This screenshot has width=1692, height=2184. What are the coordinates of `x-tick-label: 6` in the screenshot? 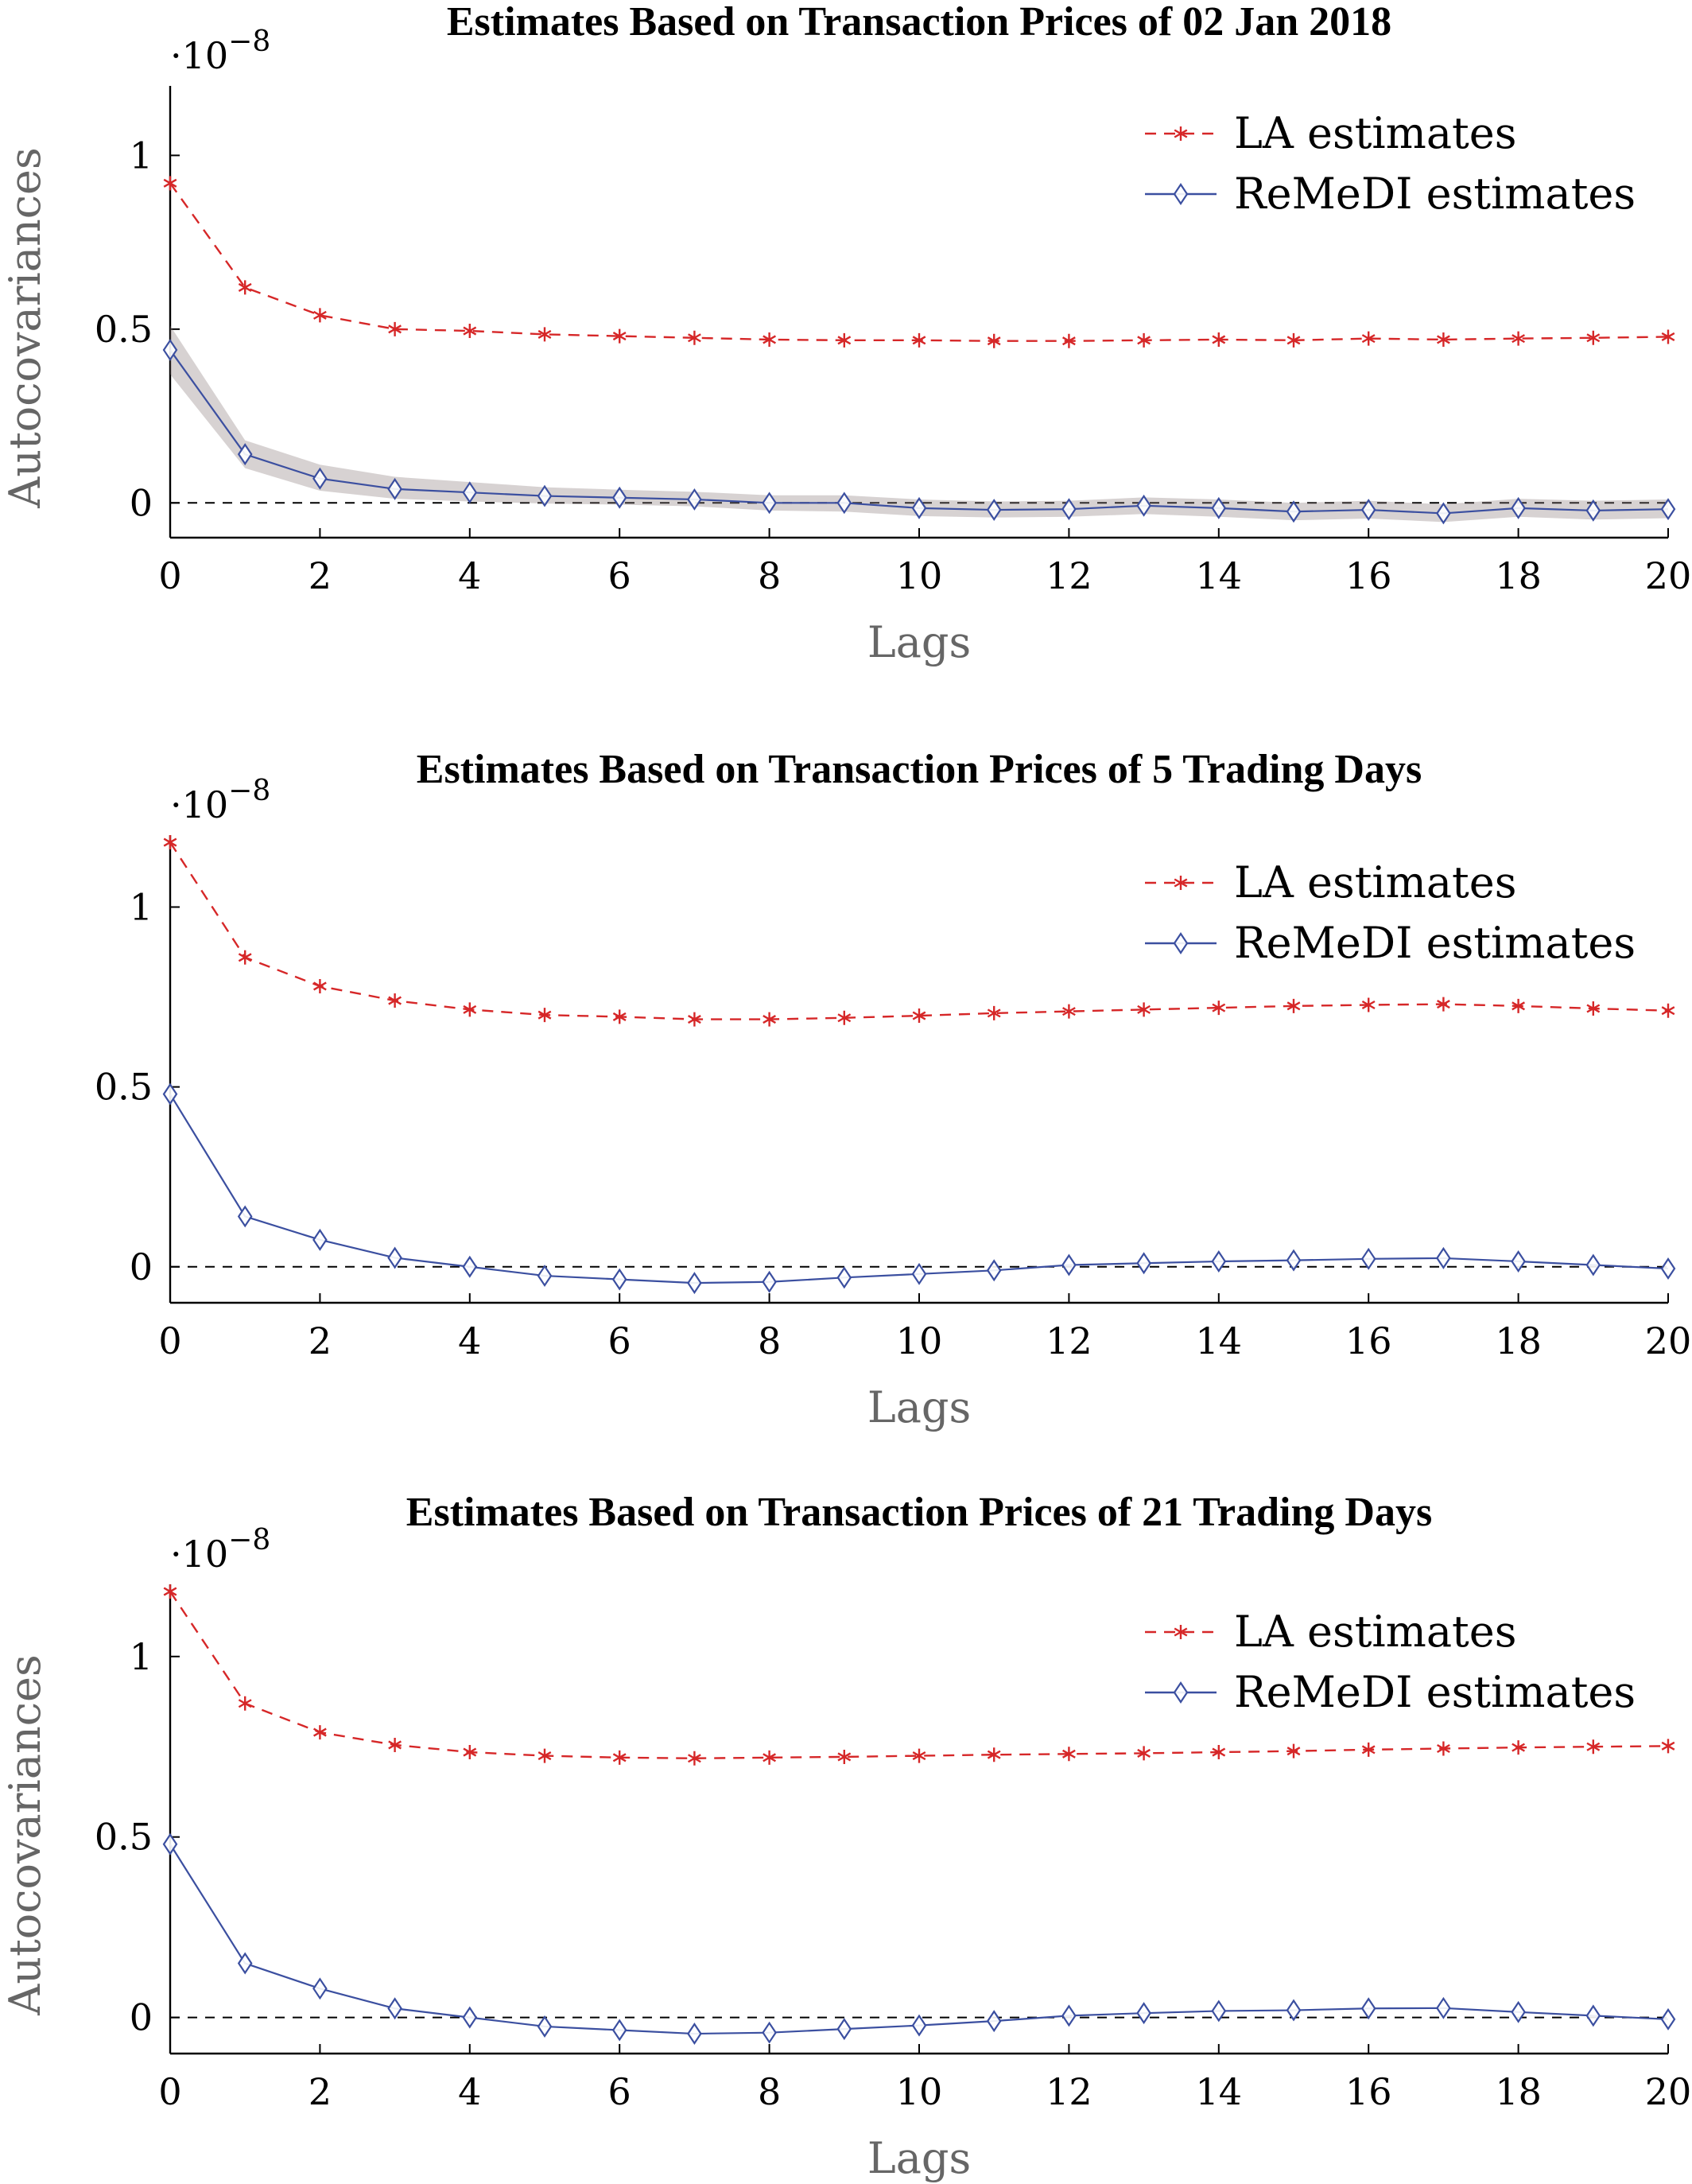 It's located at (619, 2091).